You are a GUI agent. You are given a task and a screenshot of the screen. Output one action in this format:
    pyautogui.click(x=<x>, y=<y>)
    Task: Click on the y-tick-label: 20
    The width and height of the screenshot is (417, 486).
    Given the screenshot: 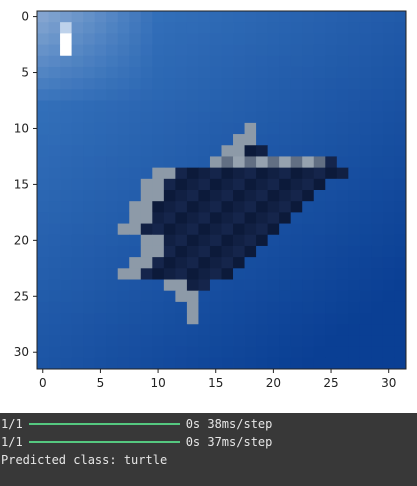 What is the action you would take?
    pyautogui.click(x=21, y=240)
    